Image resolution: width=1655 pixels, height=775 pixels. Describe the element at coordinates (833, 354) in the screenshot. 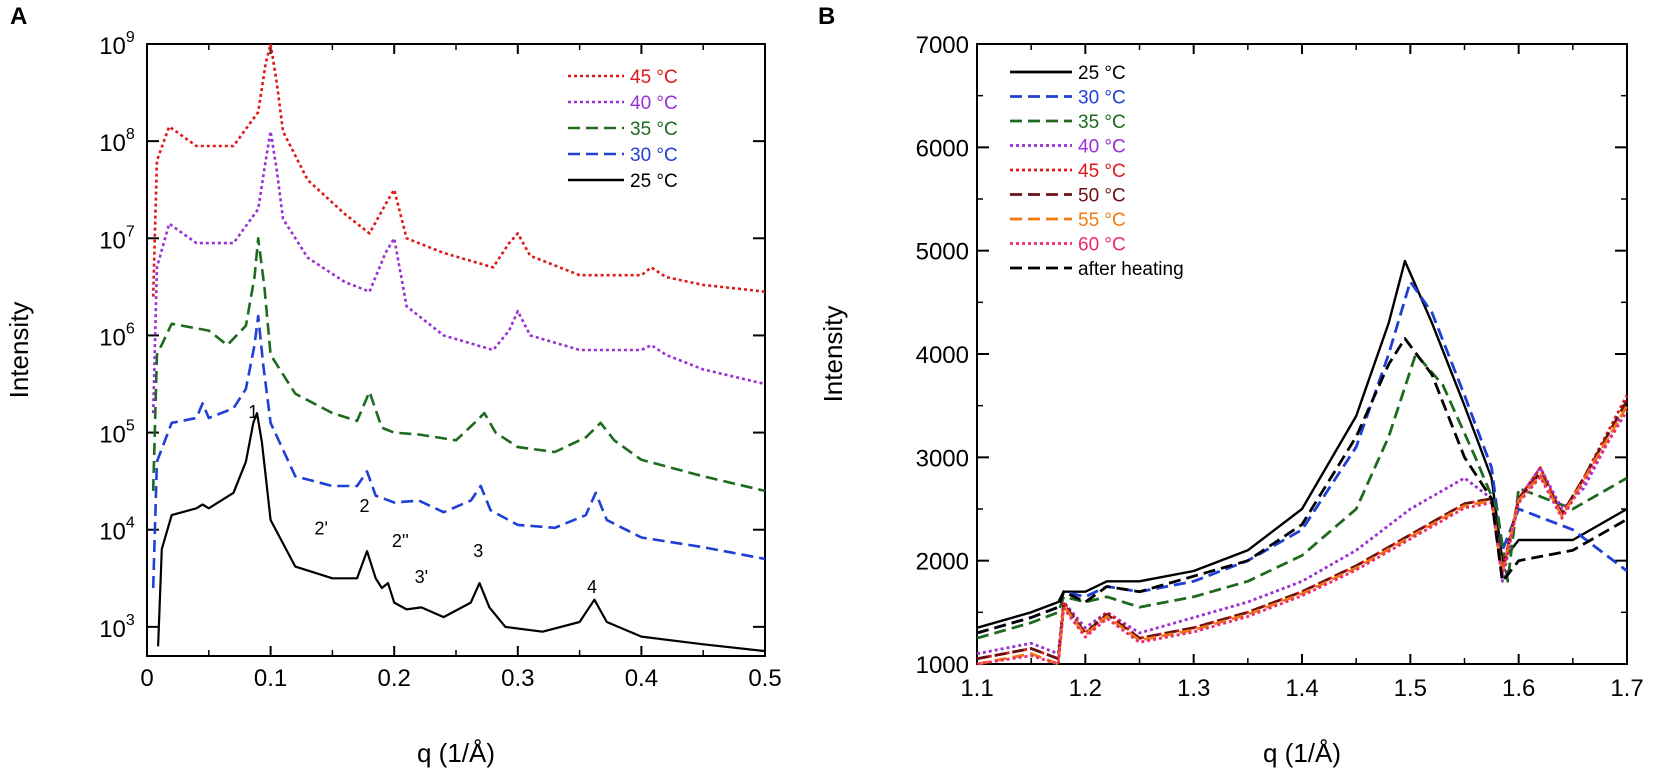

I see `panel-b-y-axis-title: Intensity` at that location.